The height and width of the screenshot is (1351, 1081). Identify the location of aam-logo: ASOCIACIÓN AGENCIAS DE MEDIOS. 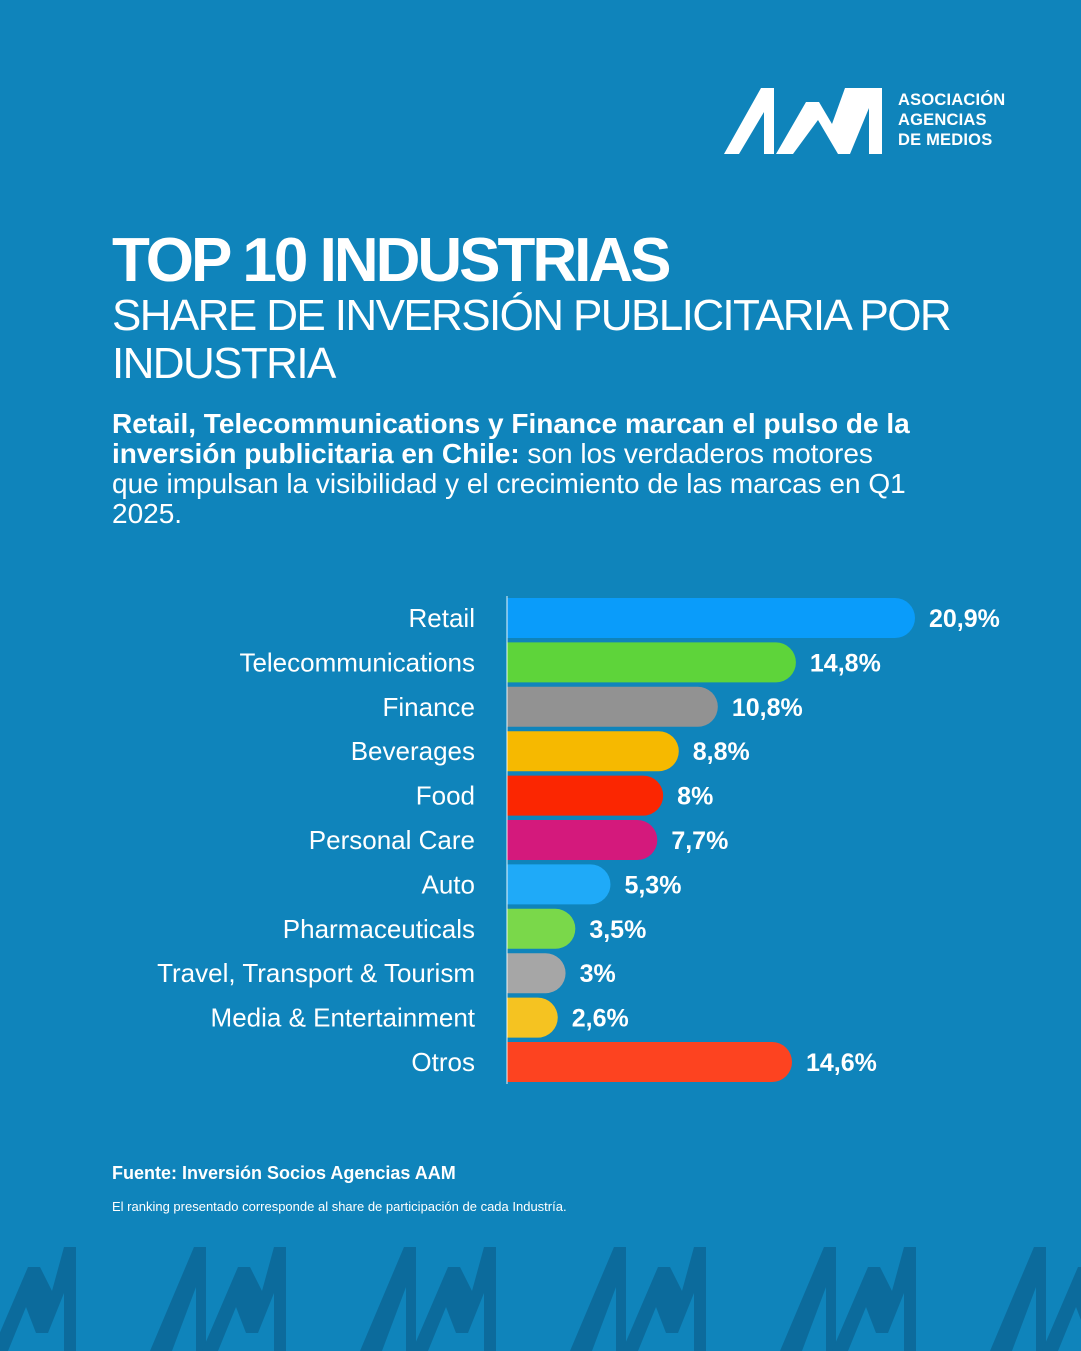
(877, 120).